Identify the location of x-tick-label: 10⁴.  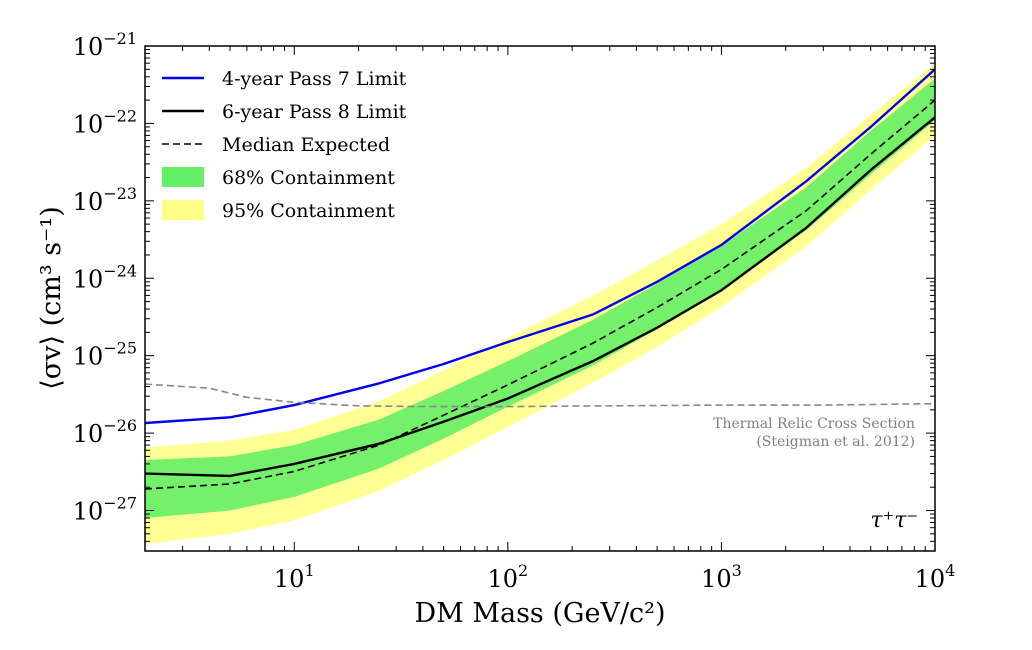
(935, 577).